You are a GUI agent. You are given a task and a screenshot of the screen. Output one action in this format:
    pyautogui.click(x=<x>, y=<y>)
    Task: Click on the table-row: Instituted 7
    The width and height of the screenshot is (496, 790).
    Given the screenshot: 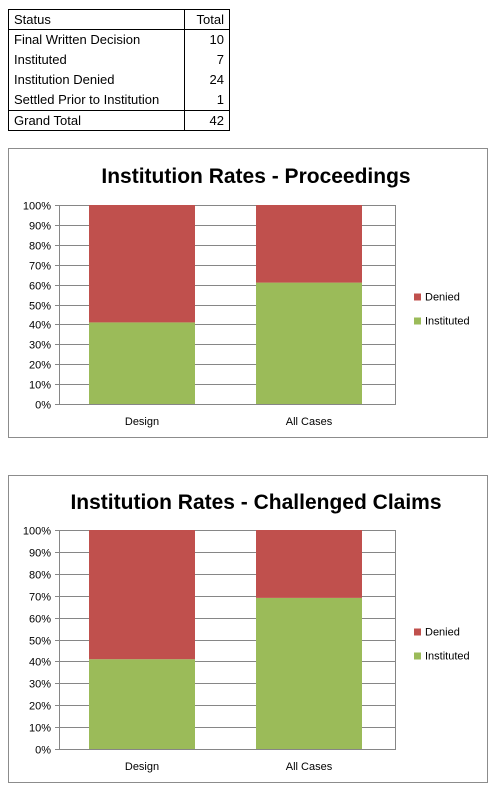 What is the action you would take?
    pyautogui.click(x=119, y=60)
    